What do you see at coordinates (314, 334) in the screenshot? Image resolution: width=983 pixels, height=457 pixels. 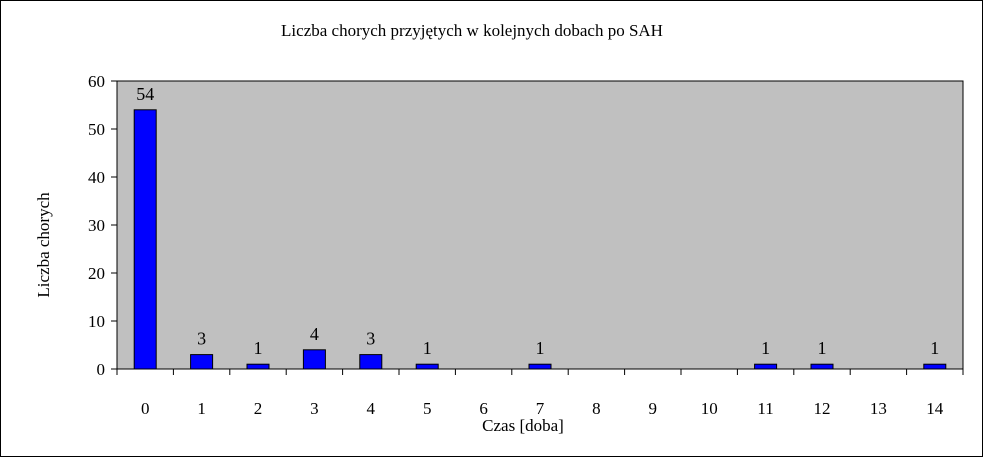 I see `data-label: 4` at bounding box center [314, 334].